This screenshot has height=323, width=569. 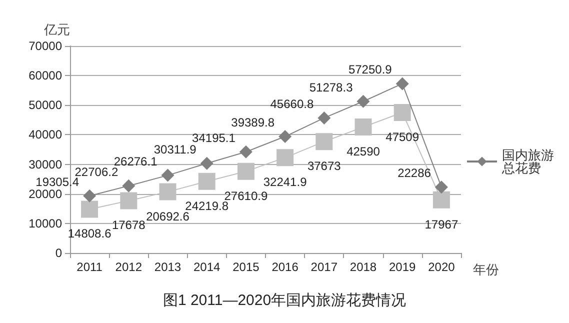 I want to click on data-label: 17678, so click(x=129, y=225).